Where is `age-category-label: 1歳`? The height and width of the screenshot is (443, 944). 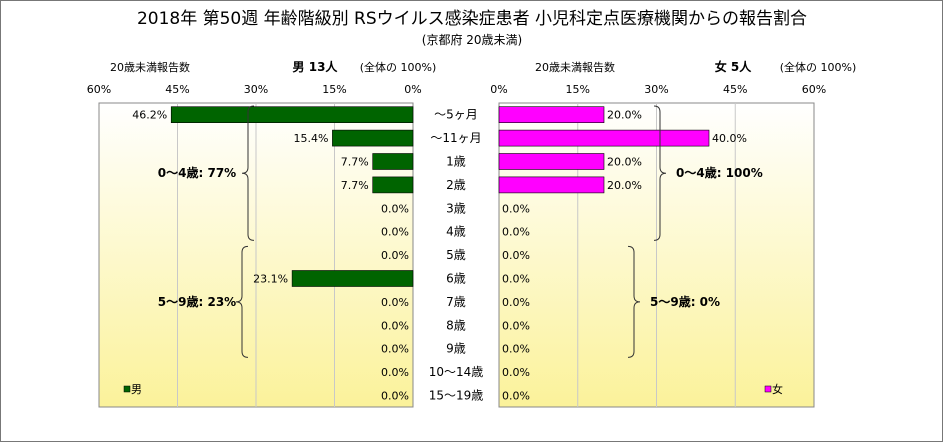 age-category-label: 1歳 is located at coordinates (456, 162).